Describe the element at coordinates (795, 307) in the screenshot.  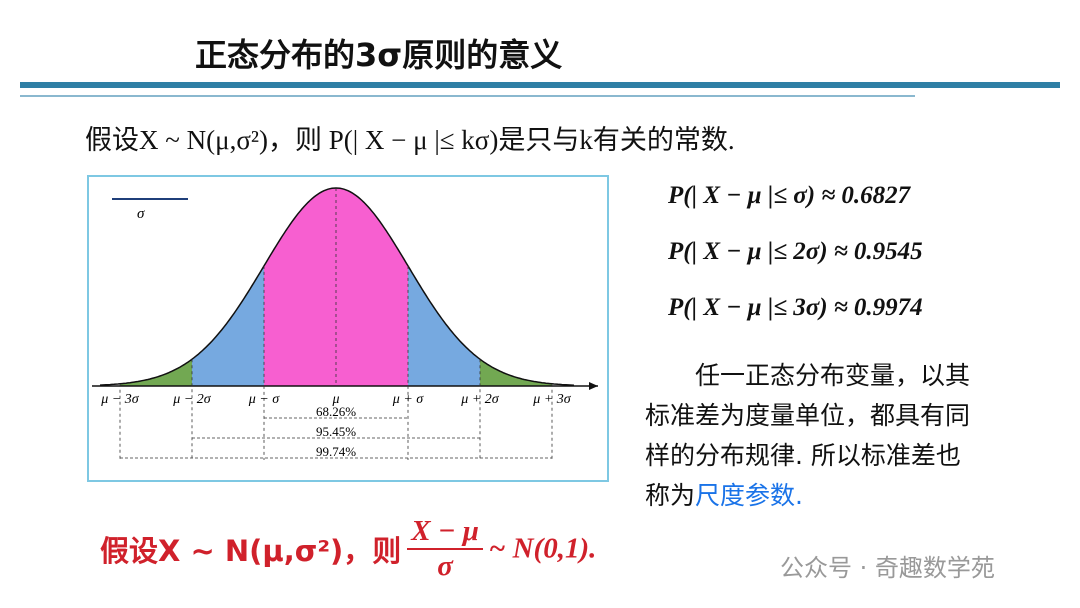
I see `formula: P(| X − μ |≤ 3σ) ≈ 0.9974` at that location.